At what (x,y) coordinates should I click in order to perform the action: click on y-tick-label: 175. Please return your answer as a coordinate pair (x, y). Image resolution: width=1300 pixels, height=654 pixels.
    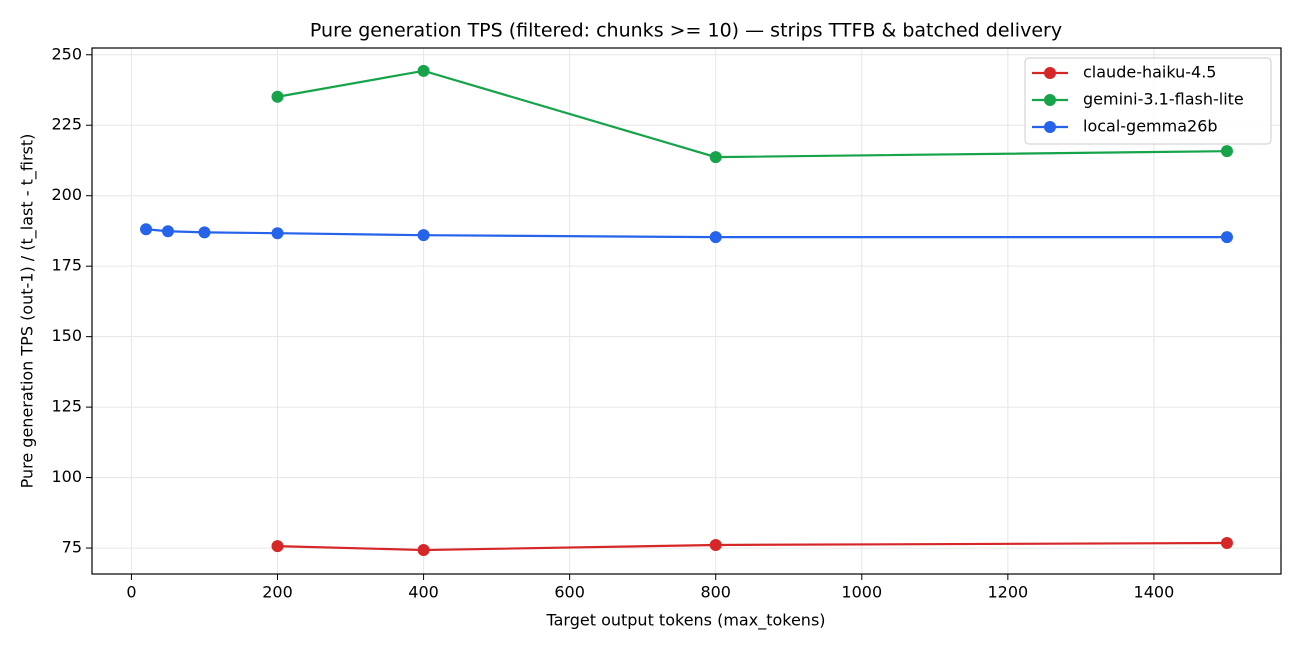
    Looking at the image, I should click on (66, 265).